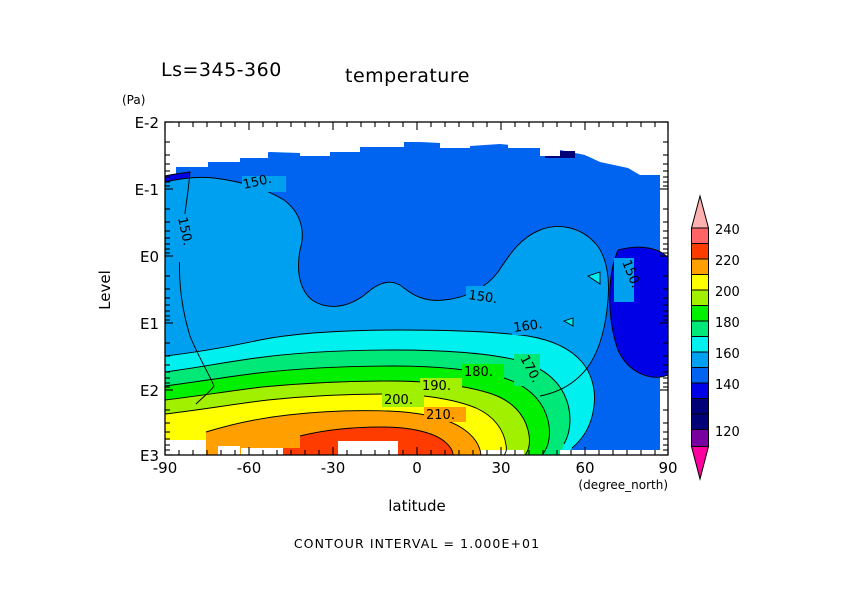  What do you see at coordinates (436, 386) in the screenshot?
I see `contour-label-190: 190.` at bounding box center [436, 386].